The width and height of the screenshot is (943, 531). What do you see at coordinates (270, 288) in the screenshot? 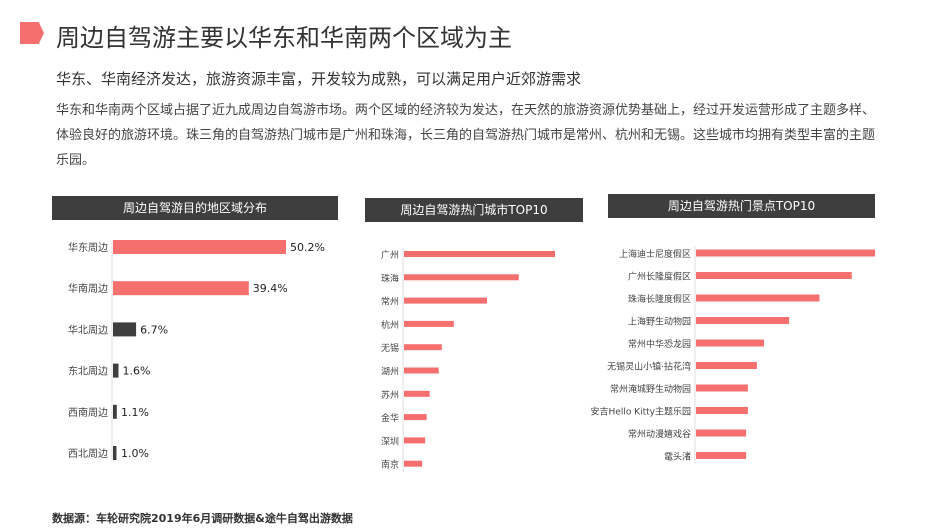
I see `data-label: 39.4%` at bounding box center [270, 288].